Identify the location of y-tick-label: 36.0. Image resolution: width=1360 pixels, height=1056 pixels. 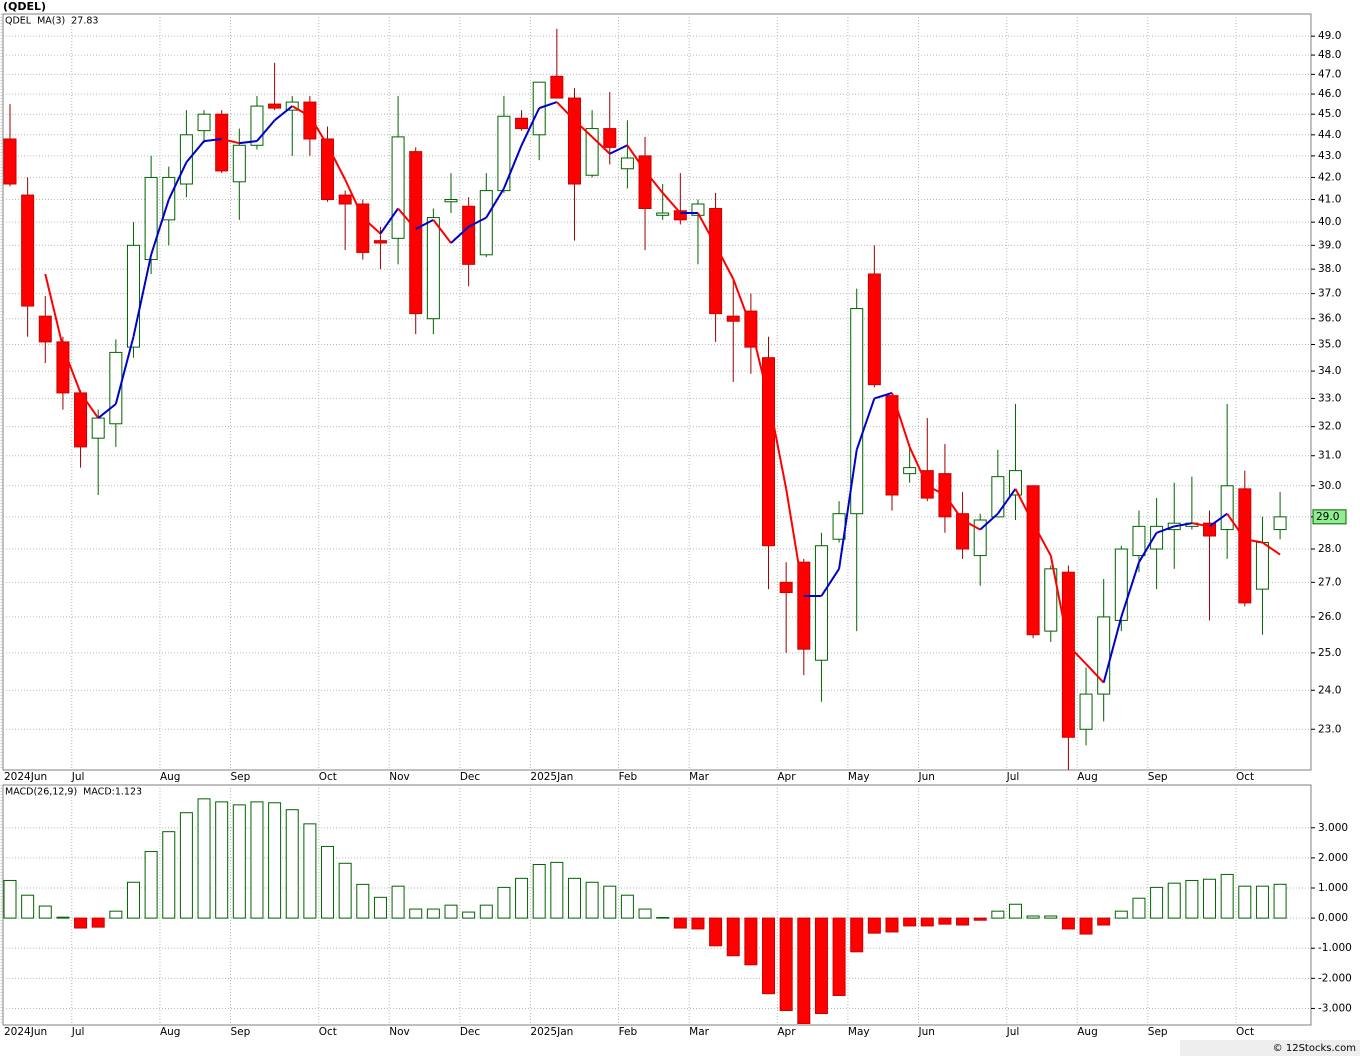
(1329, 319).